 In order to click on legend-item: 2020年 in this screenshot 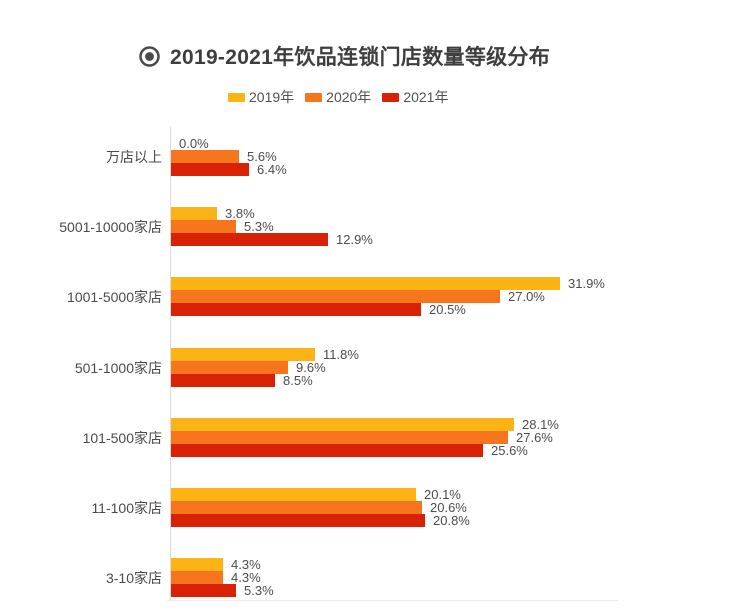, I will do `click(338, 97)`.